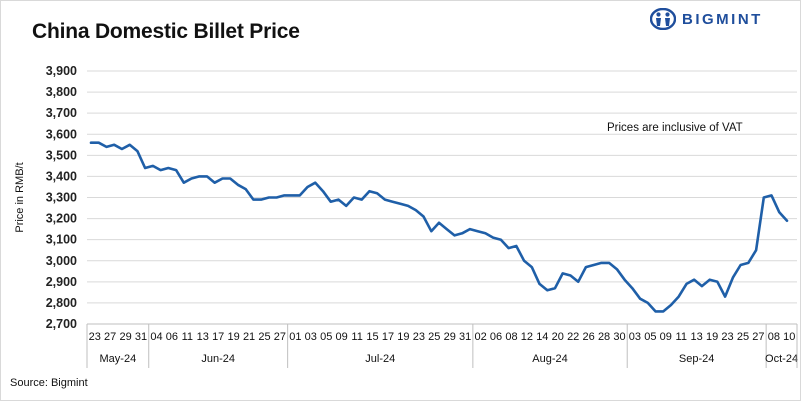 The image size is (801, 401). Describe the element at coordinates (61, 71) in the screenshot. I see `y-tick-label: 3,900` at that location.